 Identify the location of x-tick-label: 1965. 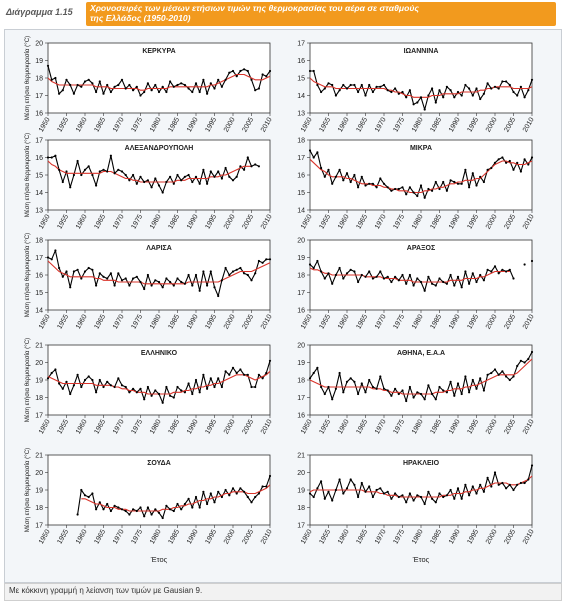
(362, 124).